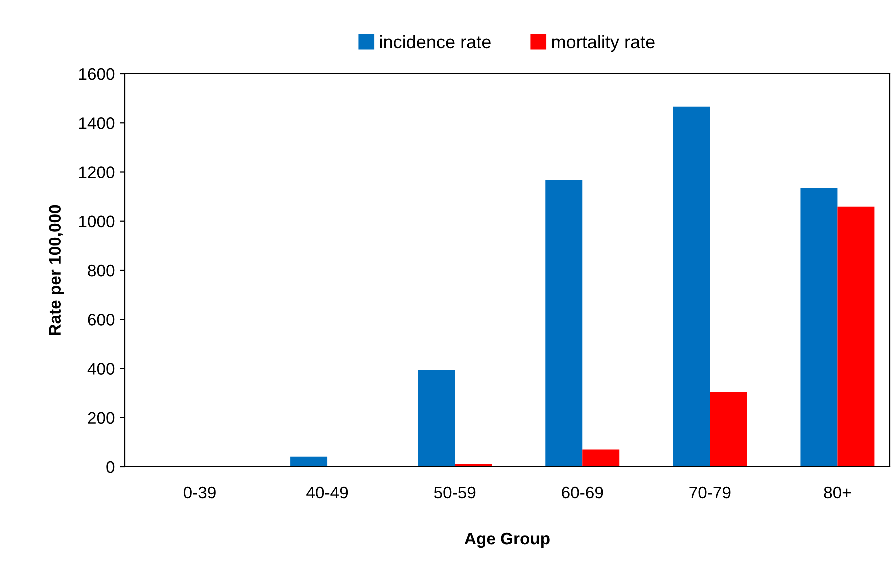  I want to click on x-tick-label: 80+, so click(838, 492).